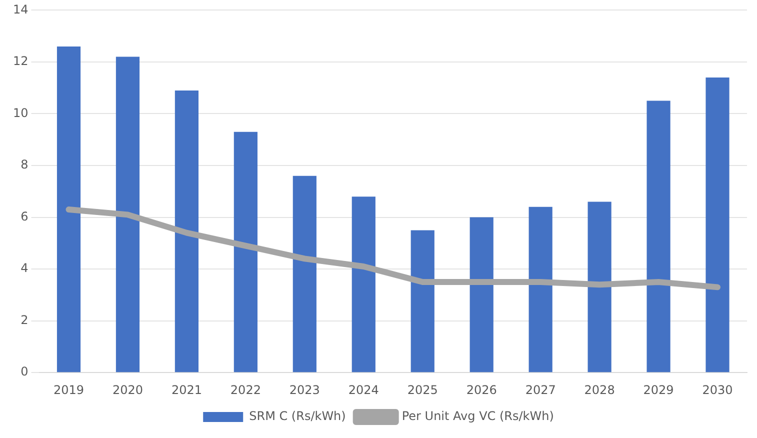 This screenshot has width=757, height=438. What do you see at coordinates (24, 268) in the screenshot?
I see `y-tick-label: 4` at bounding box center [24, 268].